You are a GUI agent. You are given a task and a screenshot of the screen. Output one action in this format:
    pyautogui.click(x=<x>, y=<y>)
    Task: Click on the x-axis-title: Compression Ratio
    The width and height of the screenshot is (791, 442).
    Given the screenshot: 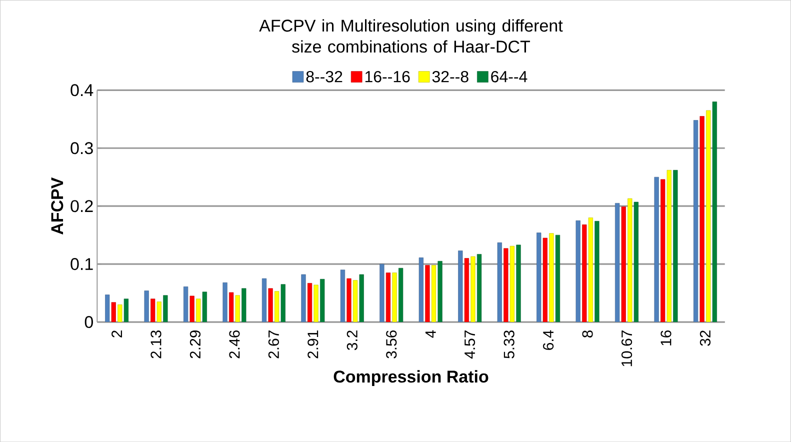 What is the action you would take?
    pyautogui.click(x=411, y=378)
    